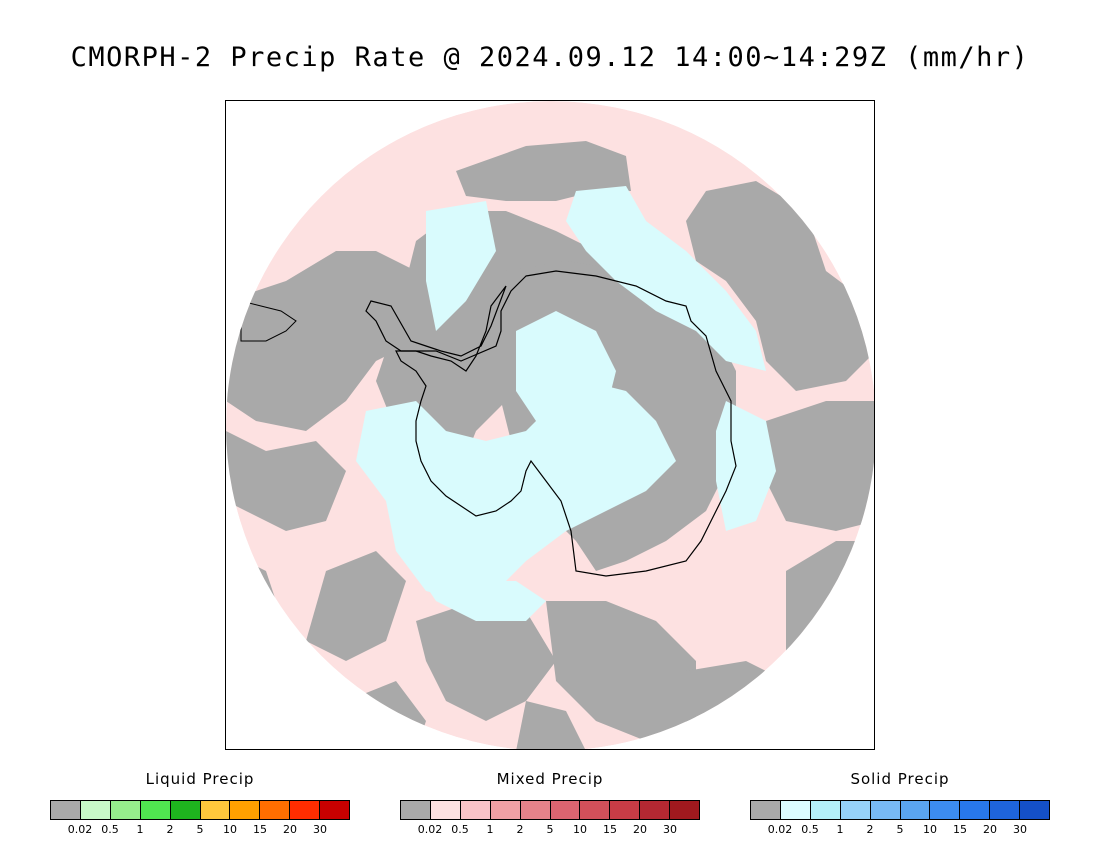  Describe the element at coordinates (566, 423) in the screenshot. I see `antarctica-coastline` at that location.